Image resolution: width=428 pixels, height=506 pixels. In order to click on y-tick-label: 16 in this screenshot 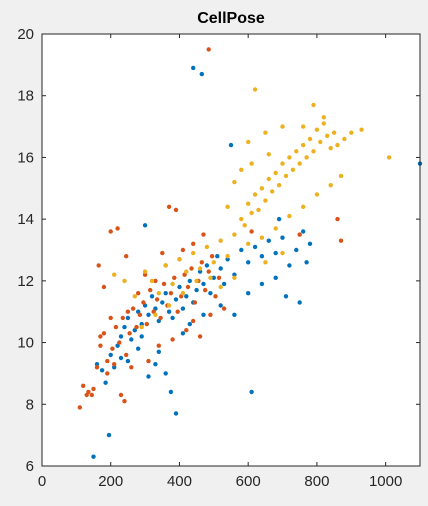, I will do `click(25, 157)`.